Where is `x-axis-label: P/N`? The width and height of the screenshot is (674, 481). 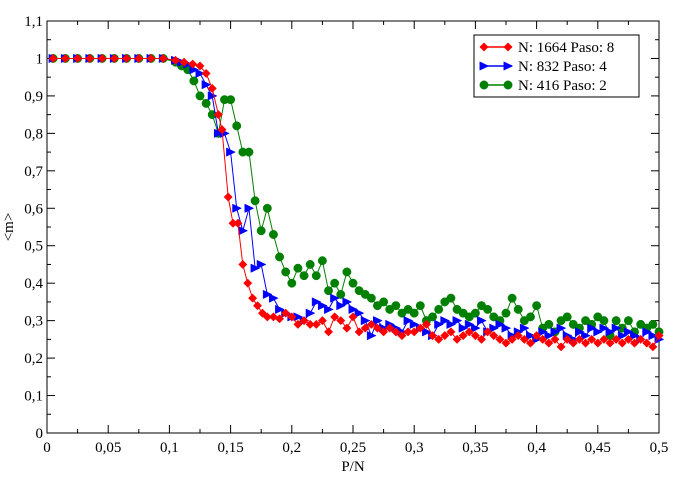 x-axis-label: P/N is located at coordinates (353, 467).